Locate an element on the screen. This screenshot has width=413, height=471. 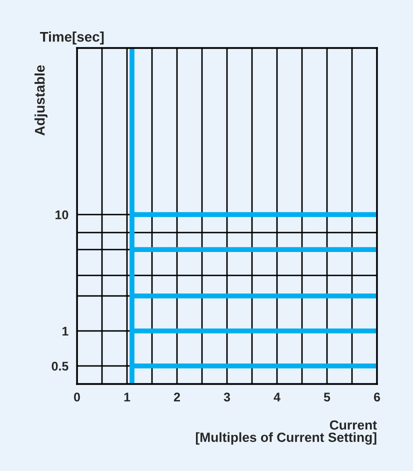
x-tick-label: 0 is located at coordinates (77, 397).